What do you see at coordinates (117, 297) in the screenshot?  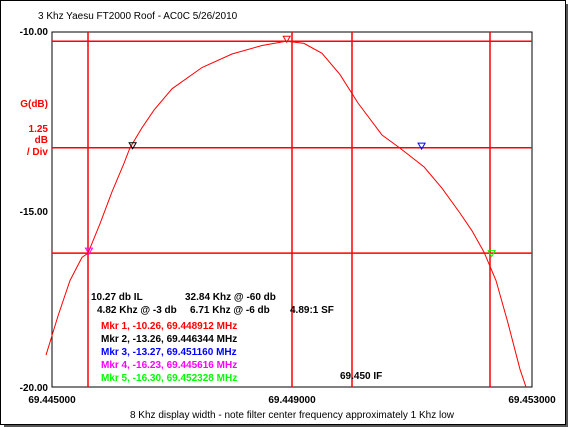 I see `stat-insertion-loss: 10.27 db IL` at bounding box center [117, 297].